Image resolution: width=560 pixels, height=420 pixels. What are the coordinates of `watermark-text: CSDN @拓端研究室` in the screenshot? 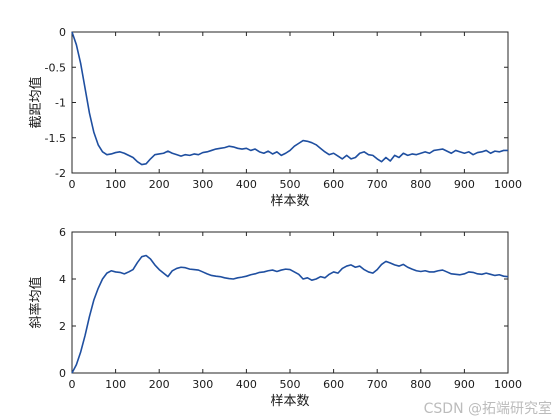 It's located at (487, 409).